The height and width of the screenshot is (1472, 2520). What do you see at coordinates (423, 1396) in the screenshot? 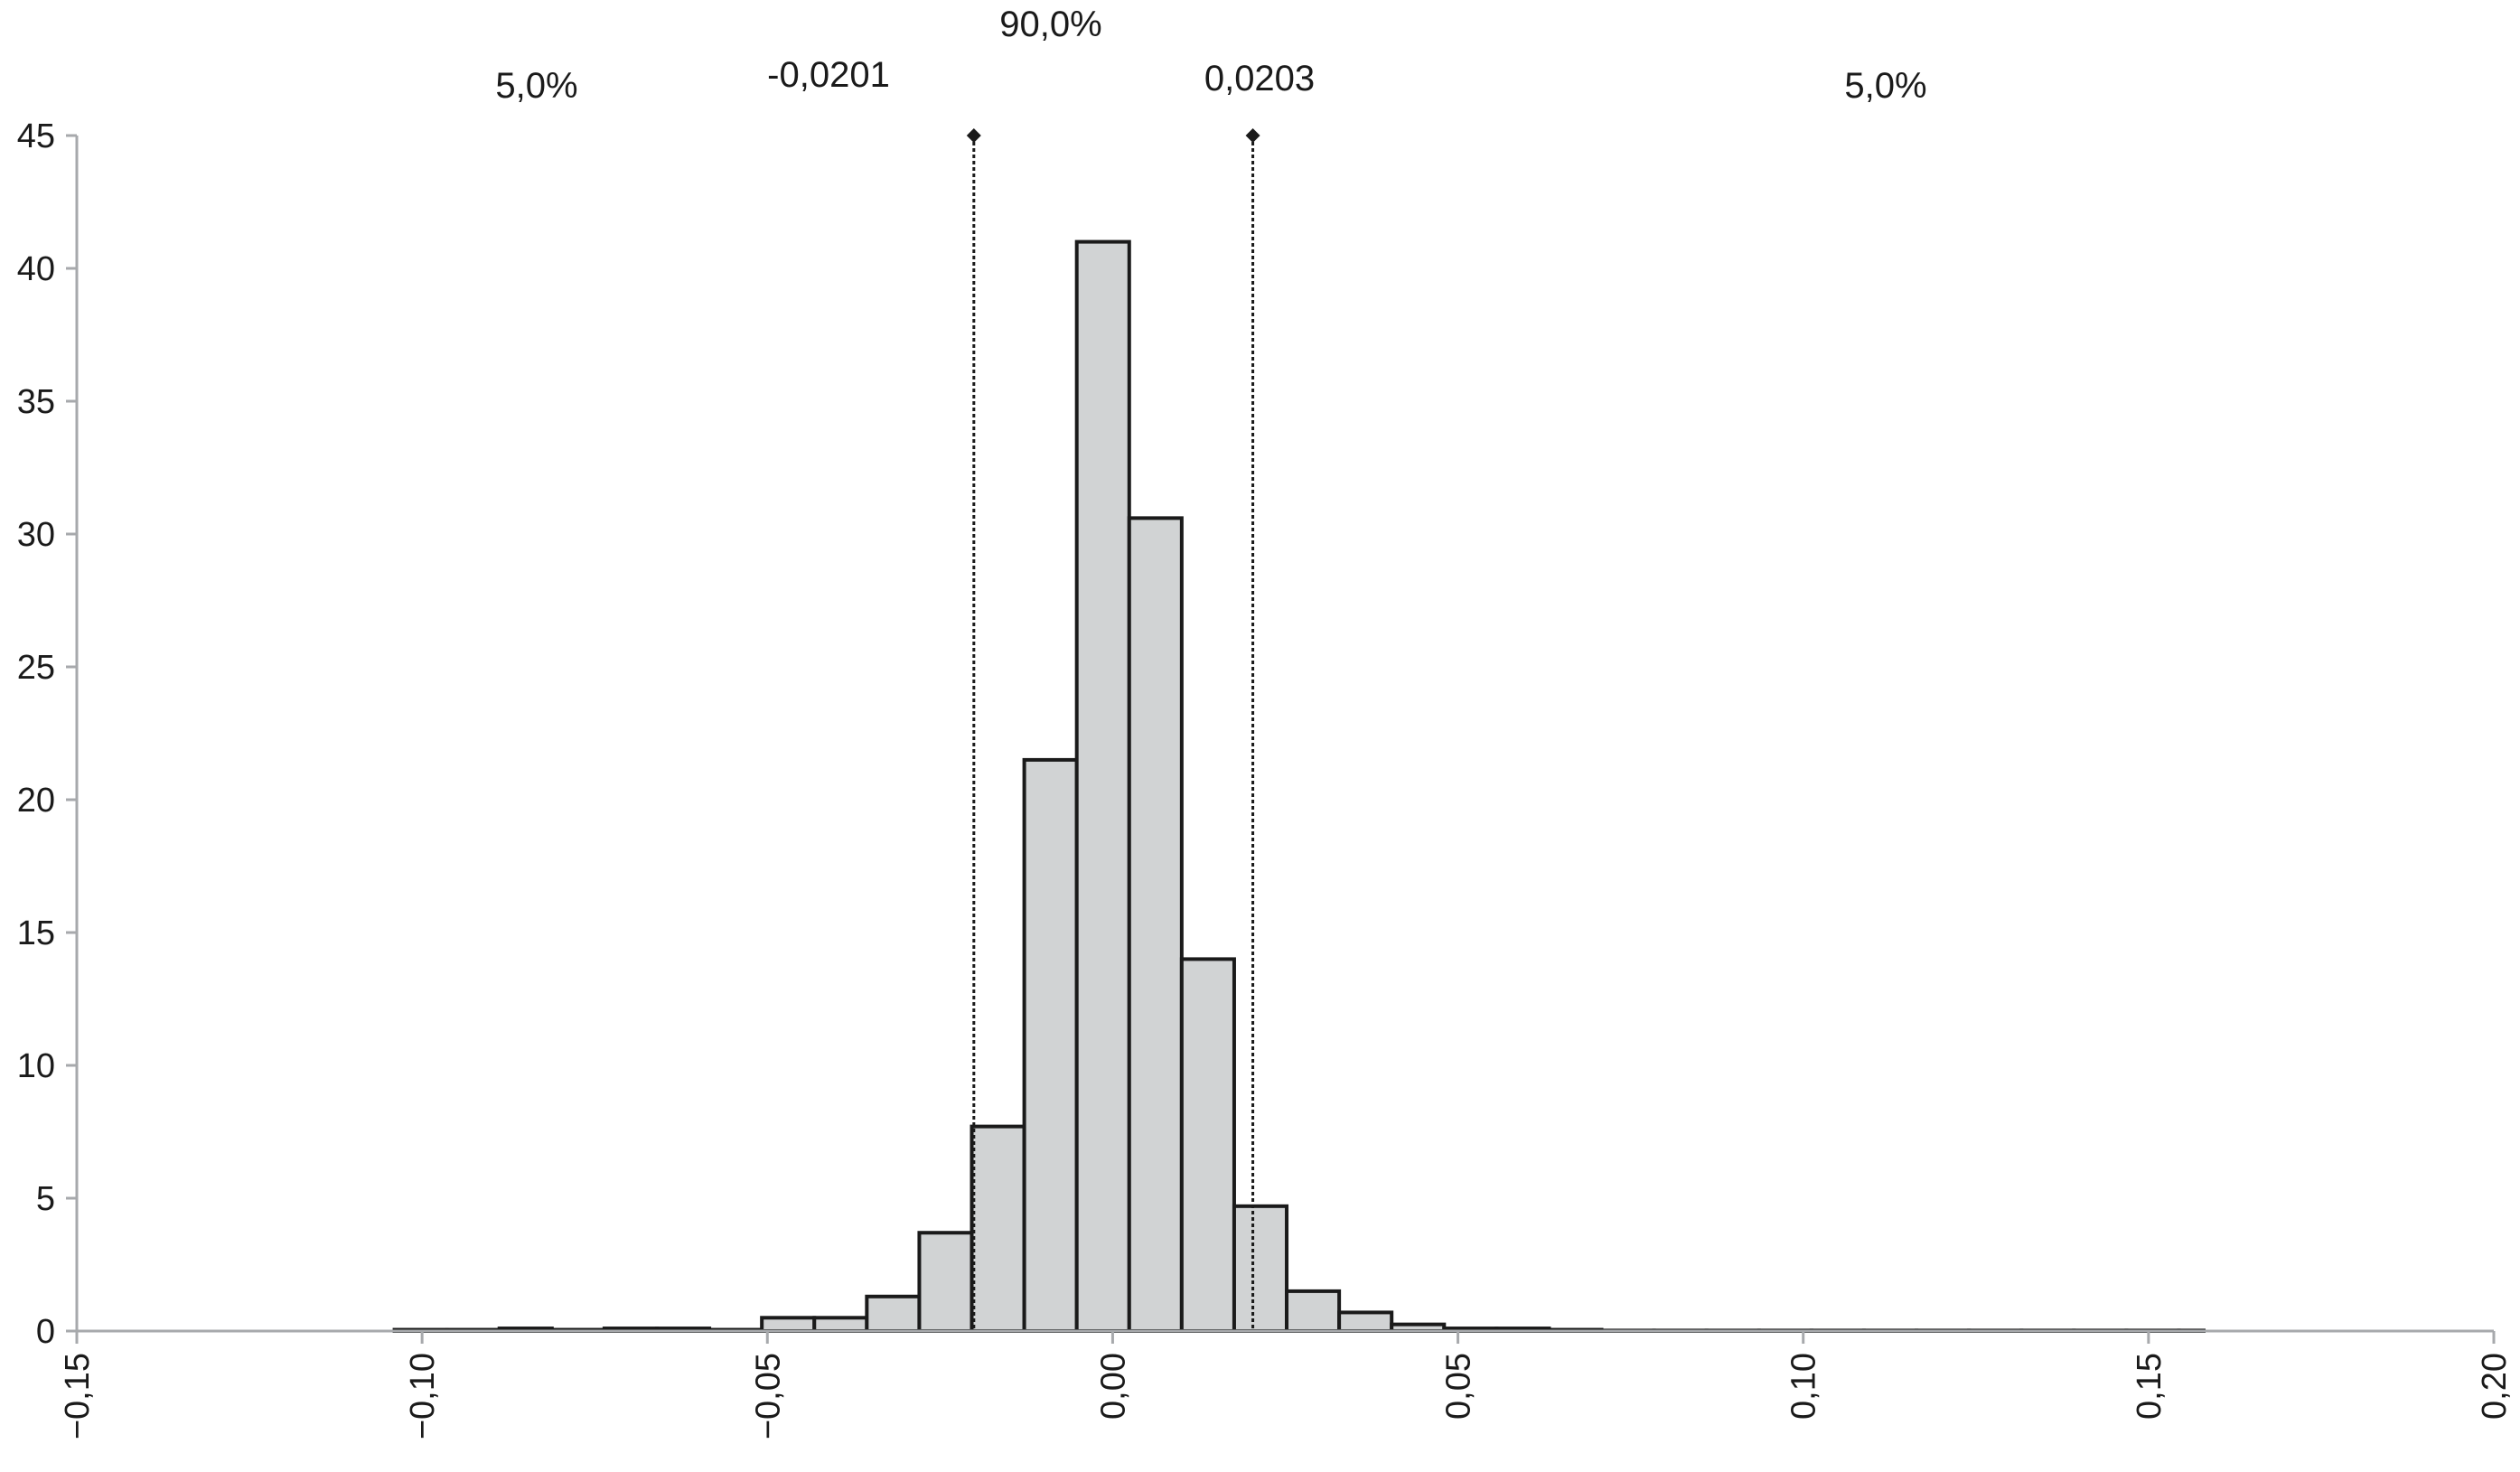
I see `x-tick-label: −0,10` at bounding box center [423, 1396].